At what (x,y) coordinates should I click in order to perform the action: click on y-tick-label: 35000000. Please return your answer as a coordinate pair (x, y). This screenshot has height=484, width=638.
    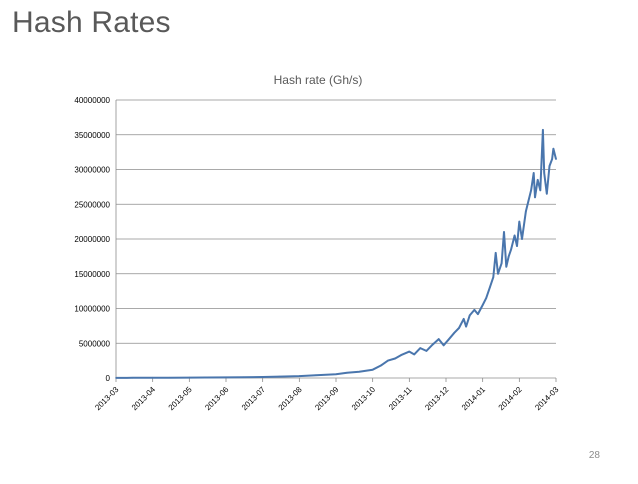
    Looking at the image, I should click on (92, 135).